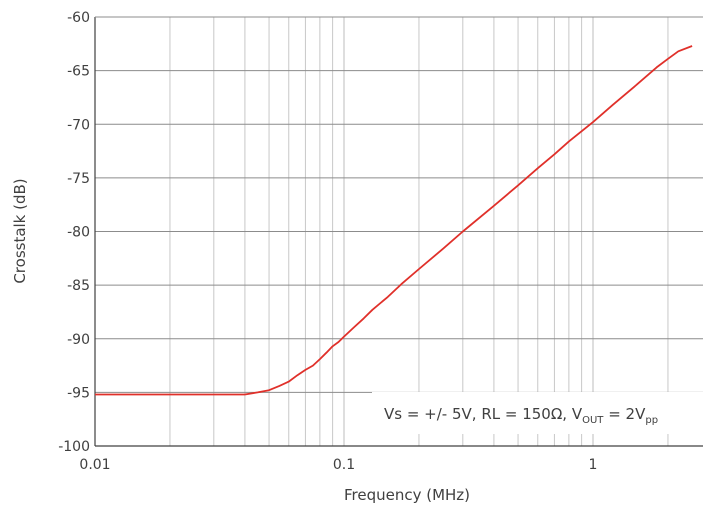  I want to click on x-tick-label: 1, so click(593, 465).